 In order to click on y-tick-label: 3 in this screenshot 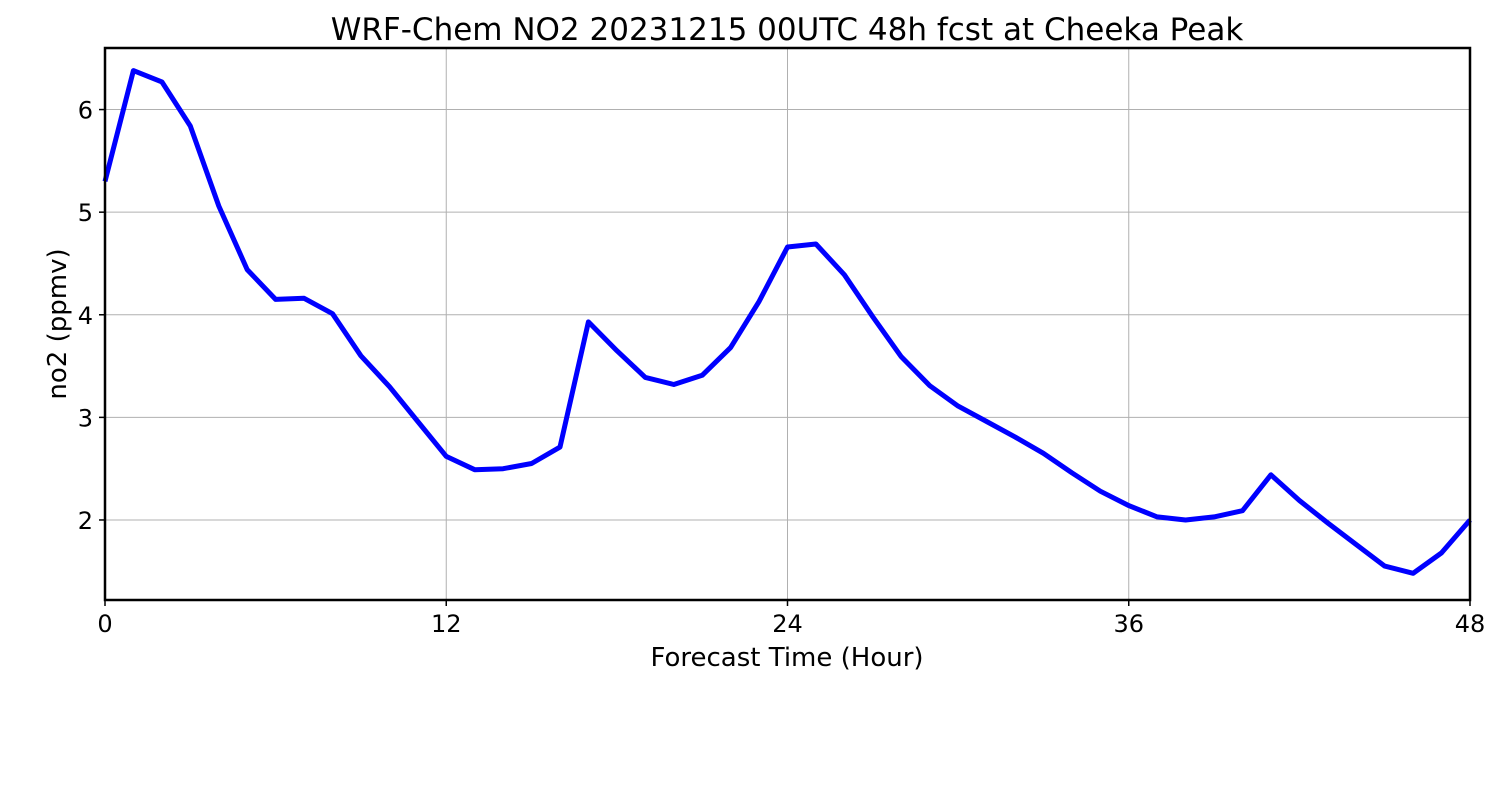, I will do `click(85, 418)`.